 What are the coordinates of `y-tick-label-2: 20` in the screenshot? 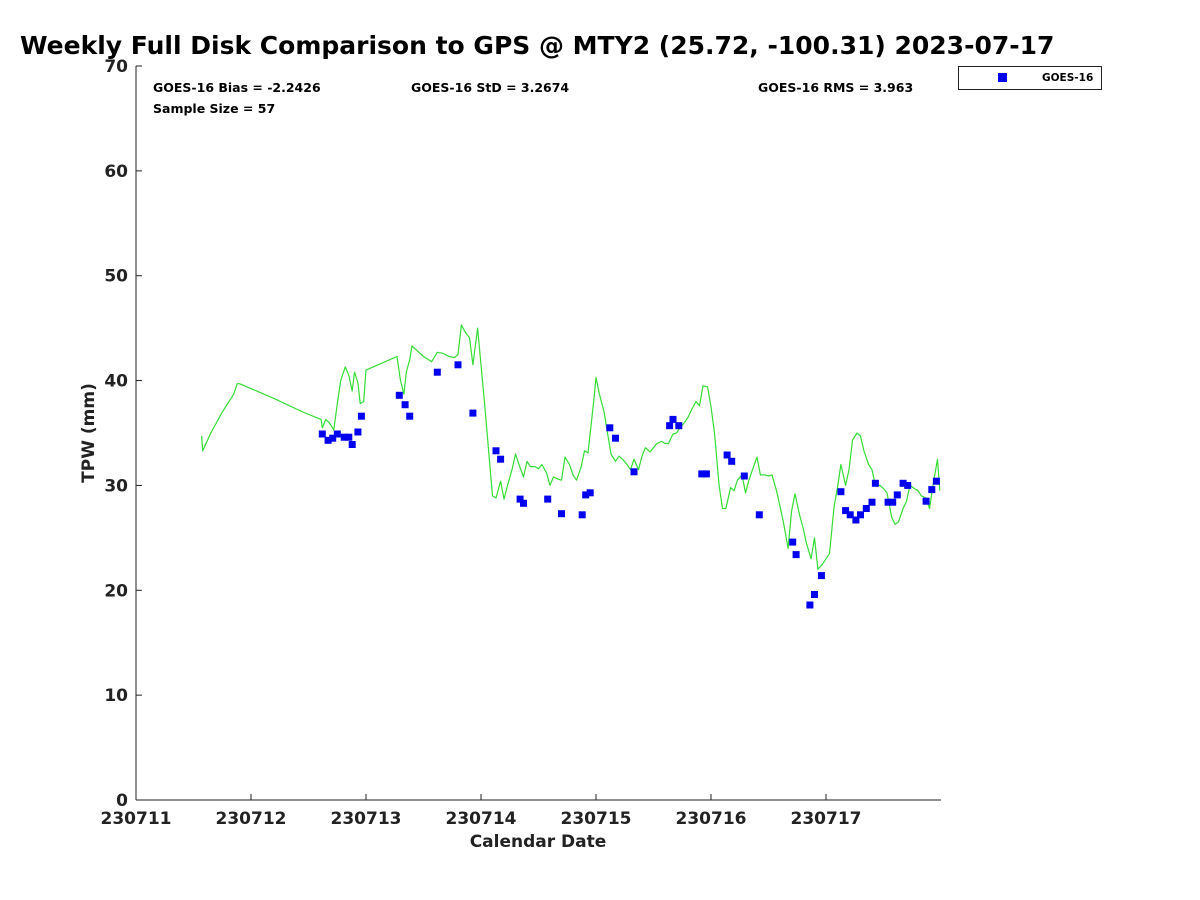 It's located at (116, 591).